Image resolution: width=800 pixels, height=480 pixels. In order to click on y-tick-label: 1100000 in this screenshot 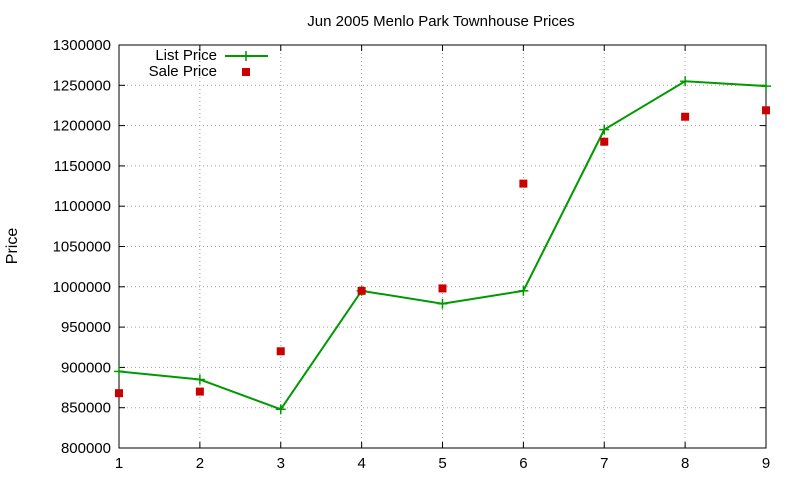, I will do `click(82, 206)`.